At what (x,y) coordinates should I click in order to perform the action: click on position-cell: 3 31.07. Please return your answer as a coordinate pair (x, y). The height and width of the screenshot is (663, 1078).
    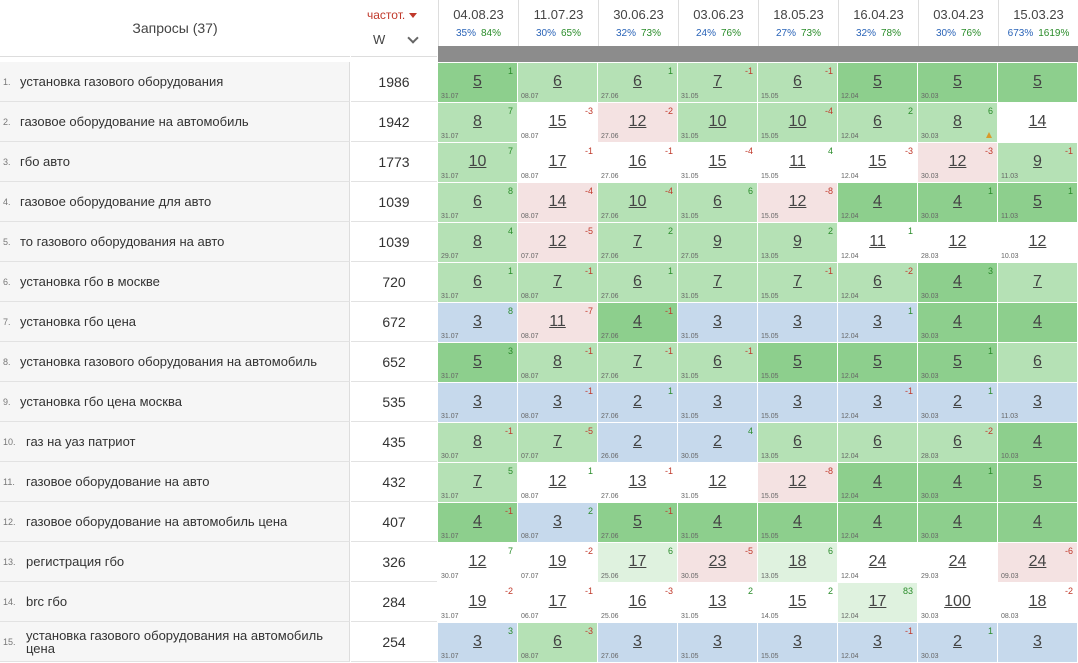
    Looking at the image, I should click on (477, 402).